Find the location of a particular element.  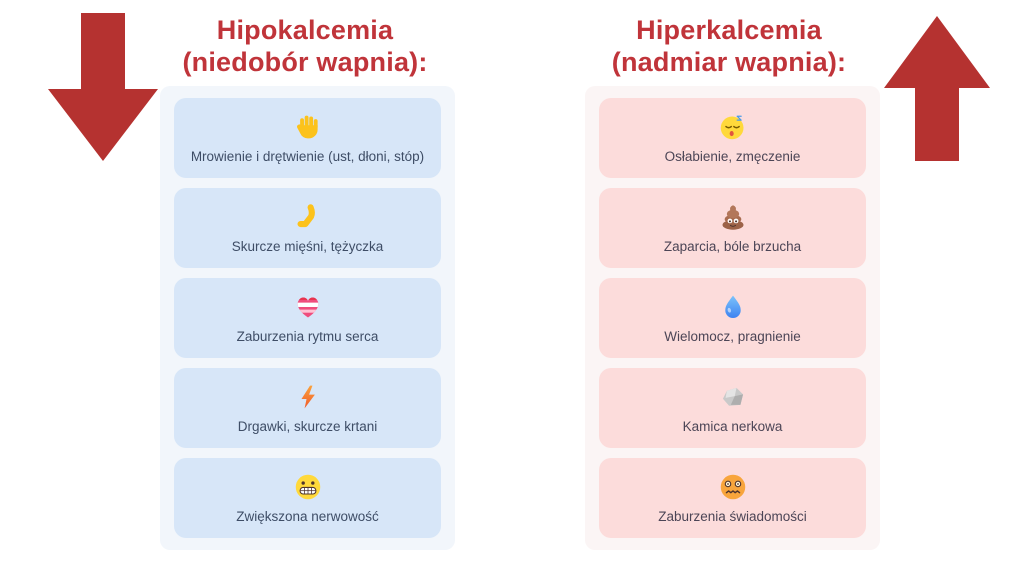

droplet-icon is located at coordinates (733, 307).